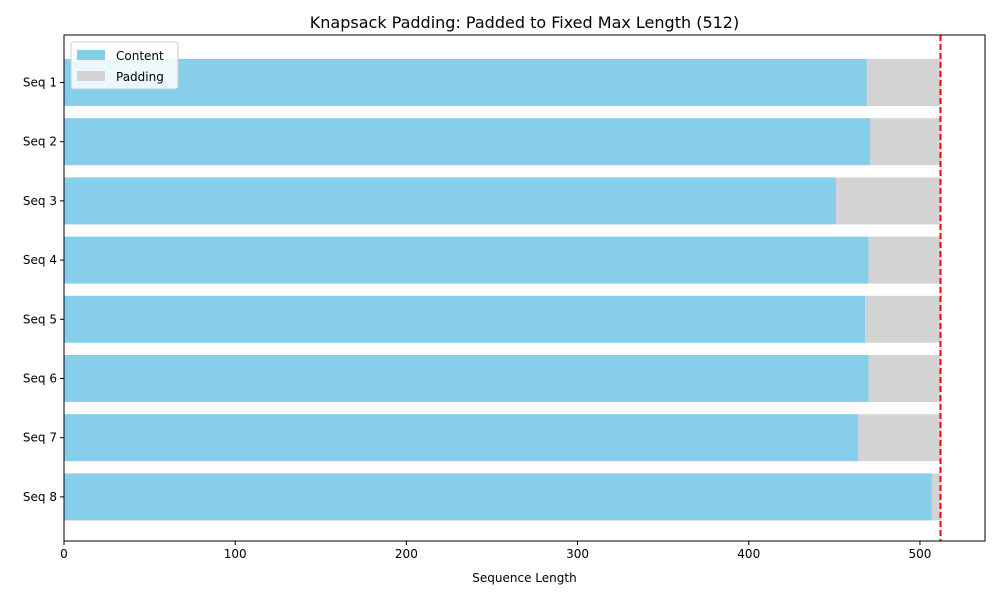 Image resolution: width=1000 pixels, height=600 pixels. What do you see at coordinates (124, 65) in the screenshot?
I see `legend: Content Padding` at bounding box center [124, 65].